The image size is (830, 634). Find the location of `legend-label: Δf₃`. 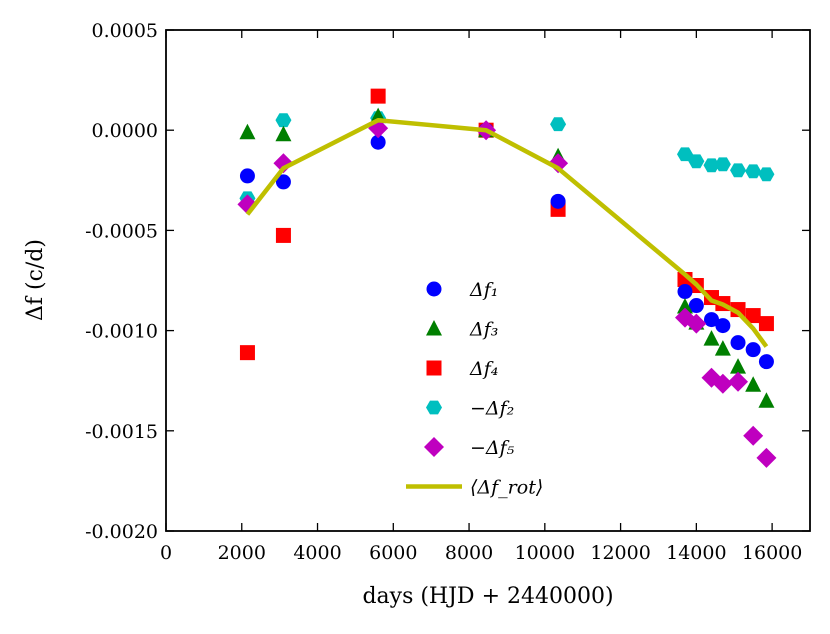

legend-label: Δf₃ is located at coordinates (483, 330).